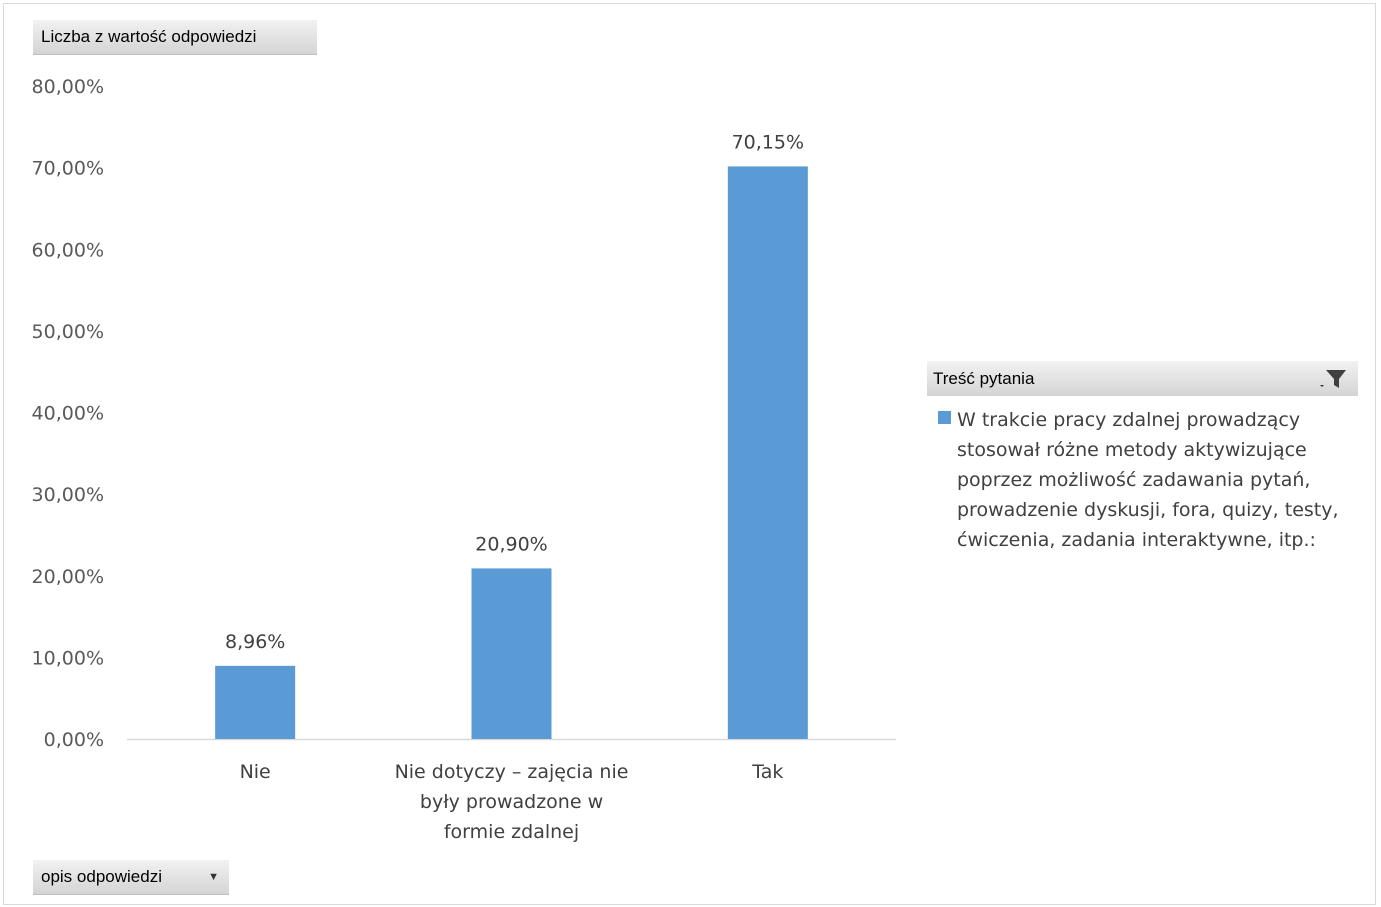  Describe the element at coordinates (101, 876) in the screenshot. I see `axis-field-label: opis odpowiedzi` at that location.